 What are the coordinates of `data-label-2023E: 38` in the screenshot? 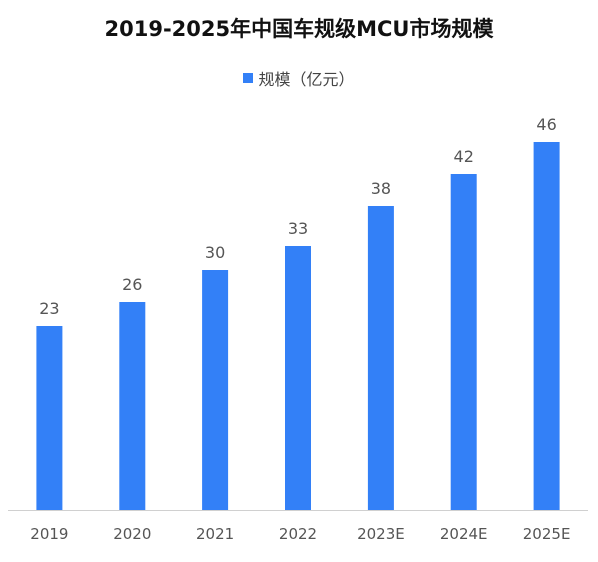 It's located at (381, 188).